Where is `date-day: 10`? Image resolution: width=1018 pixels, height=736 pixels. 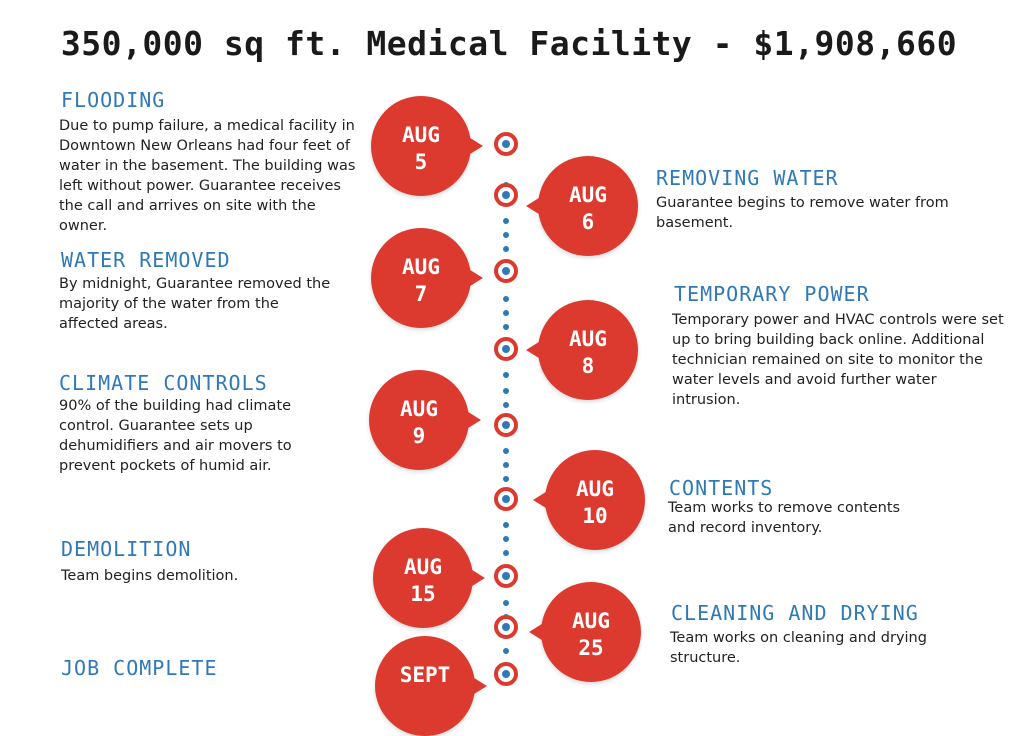
date-day: 10 is located at coordinates (595, 516).